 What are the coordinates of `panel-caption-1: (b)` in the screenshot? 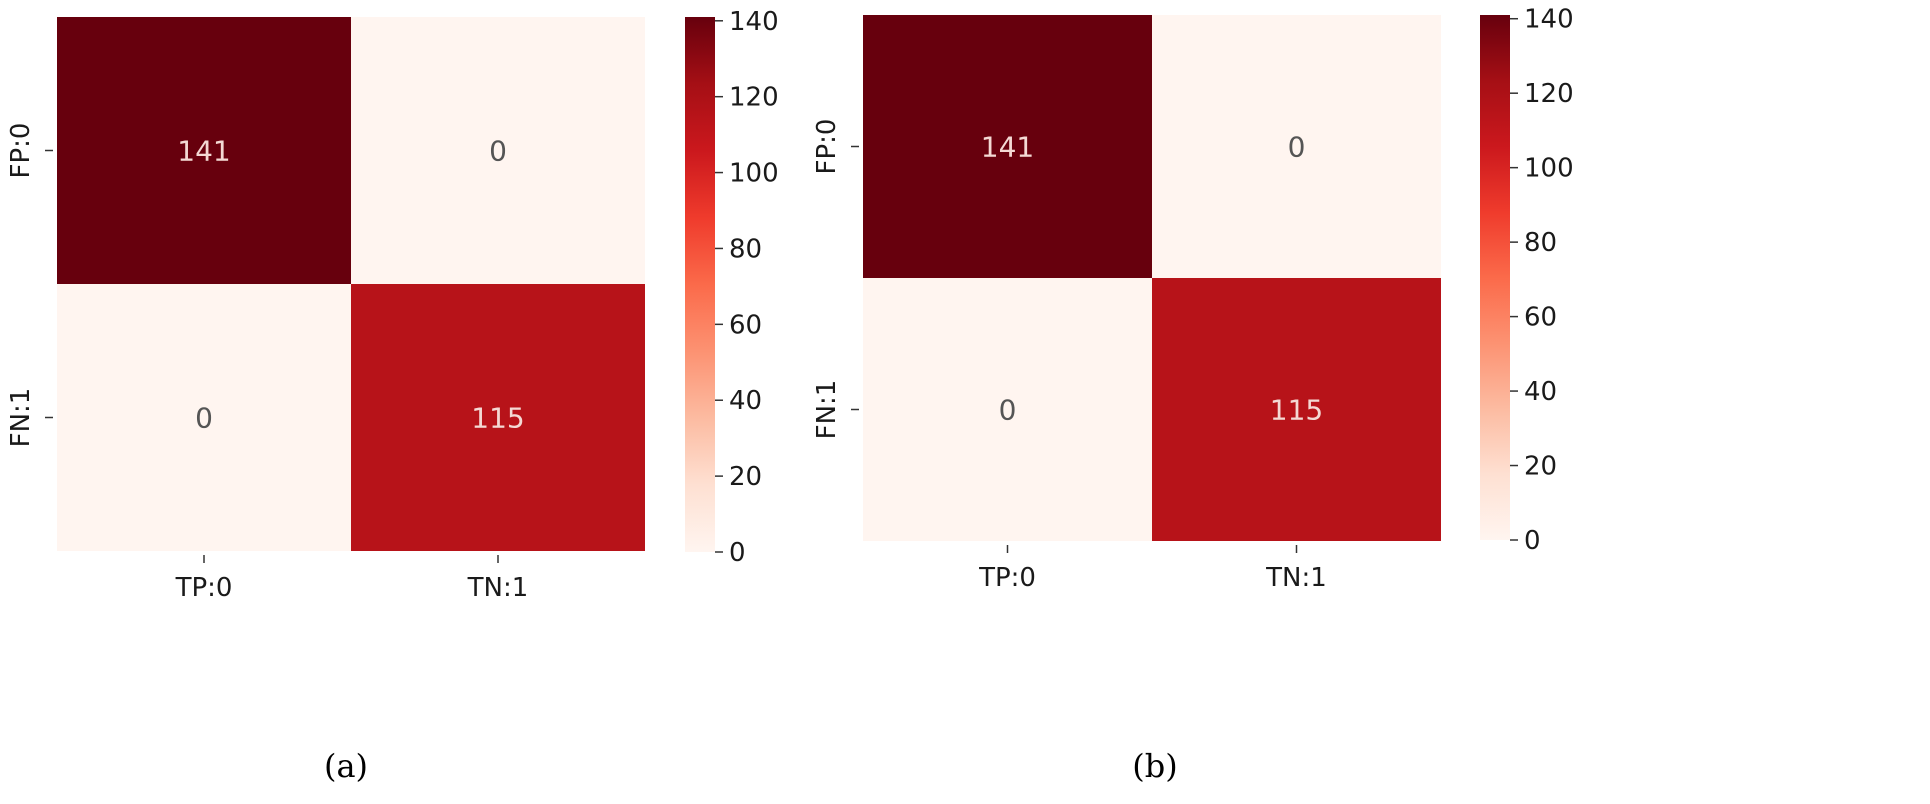 It's located at (1154, 766).